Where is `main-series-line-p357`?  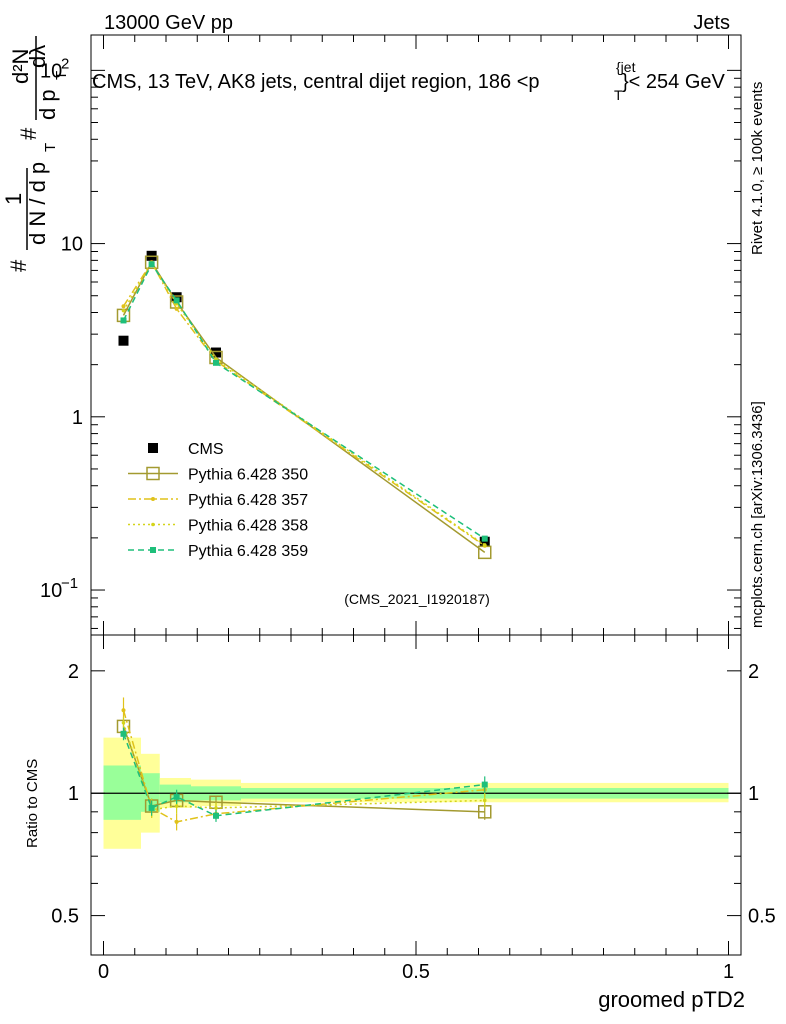 main-series-line-p357 is located at coordinates (304, 403).